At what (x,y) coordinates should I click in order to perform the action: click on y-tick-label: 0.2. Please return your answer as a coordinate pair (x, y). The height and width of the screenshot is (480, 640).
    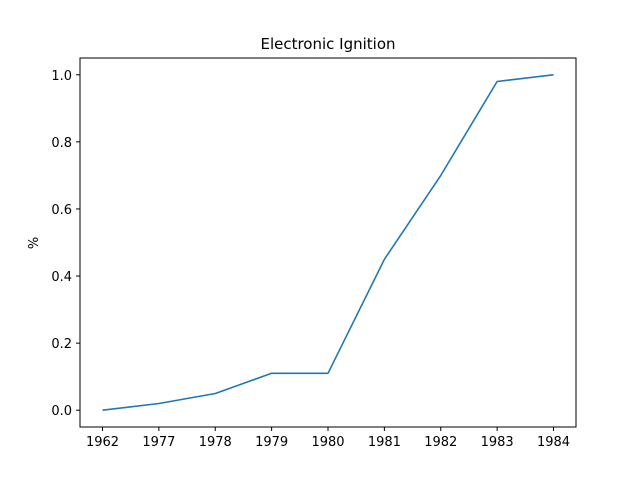
    Looking at the image, I should click on (61, 344).